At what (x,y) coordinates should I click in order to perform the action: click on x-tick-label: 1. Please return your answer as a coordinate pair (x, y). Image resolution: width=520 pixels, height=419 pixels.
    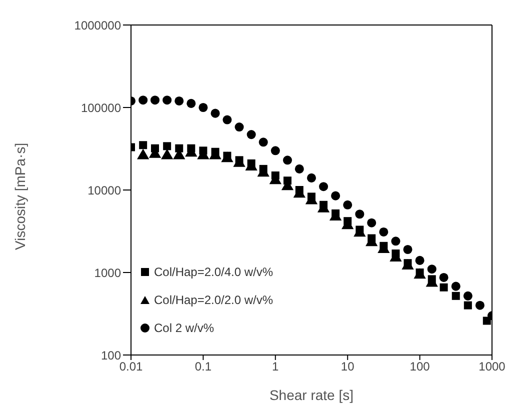
    Looking at the image, I should click on (276, 367).